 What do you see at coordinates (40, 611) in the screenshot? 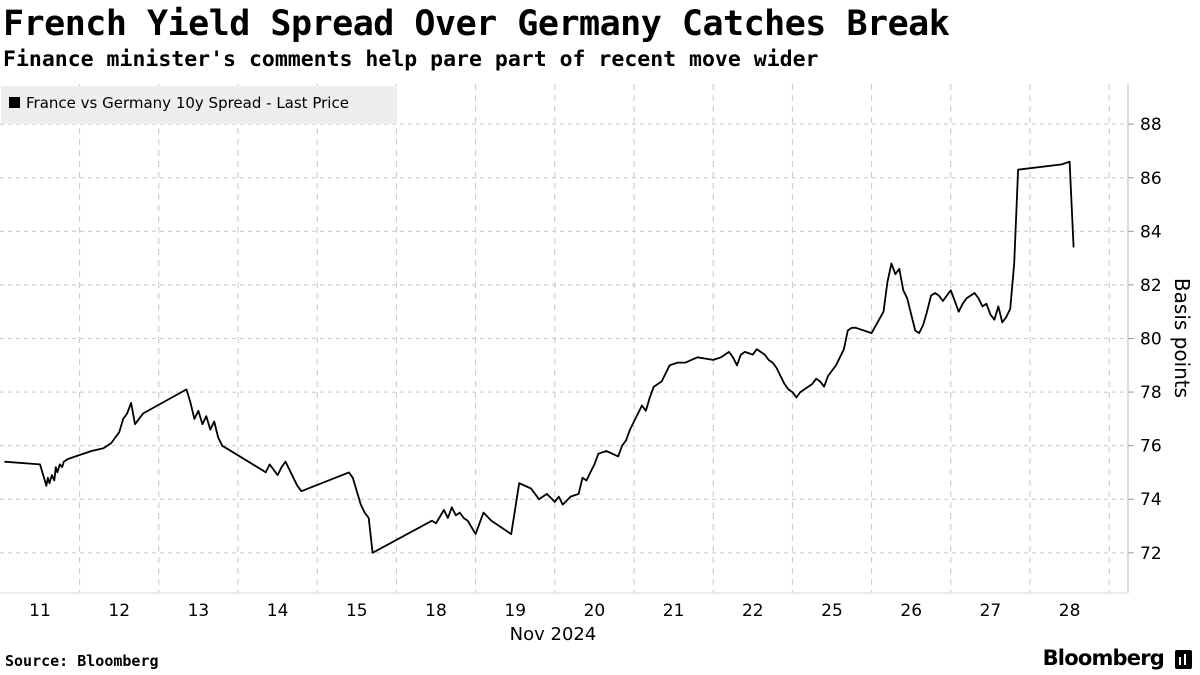
I see `x-tick-label: 11` at bounding box center [40, 611].